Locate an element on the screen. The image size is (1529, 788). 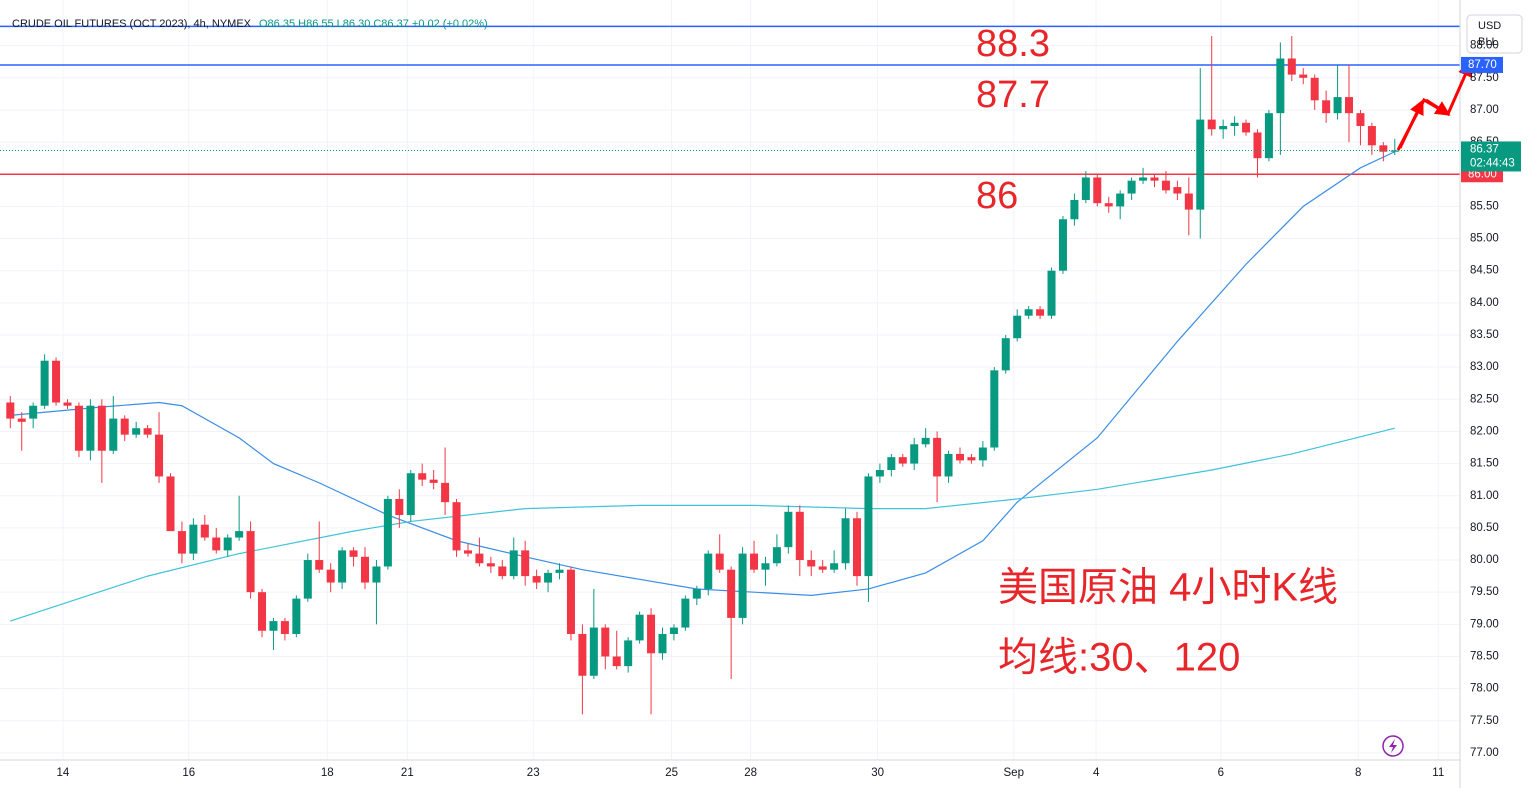
currency-box is located at coordinates (1494, 34).